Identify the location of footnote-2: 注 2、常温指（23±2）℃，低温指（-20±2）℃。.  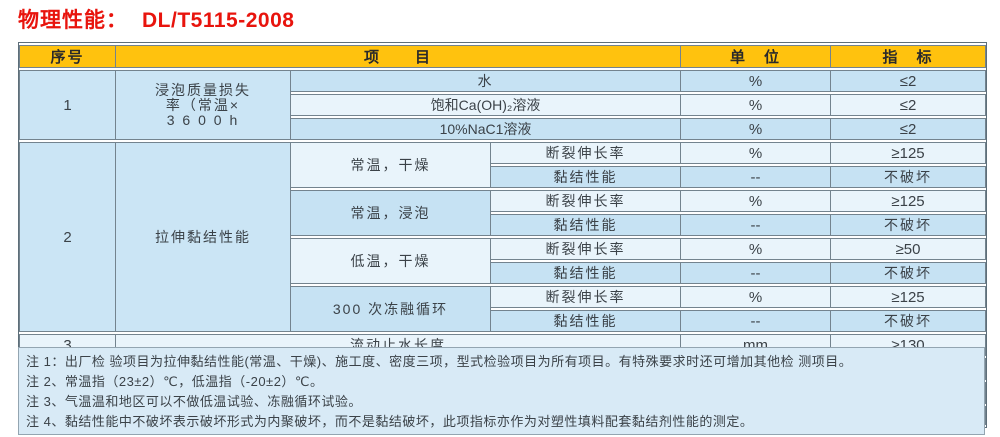
(175, 381).